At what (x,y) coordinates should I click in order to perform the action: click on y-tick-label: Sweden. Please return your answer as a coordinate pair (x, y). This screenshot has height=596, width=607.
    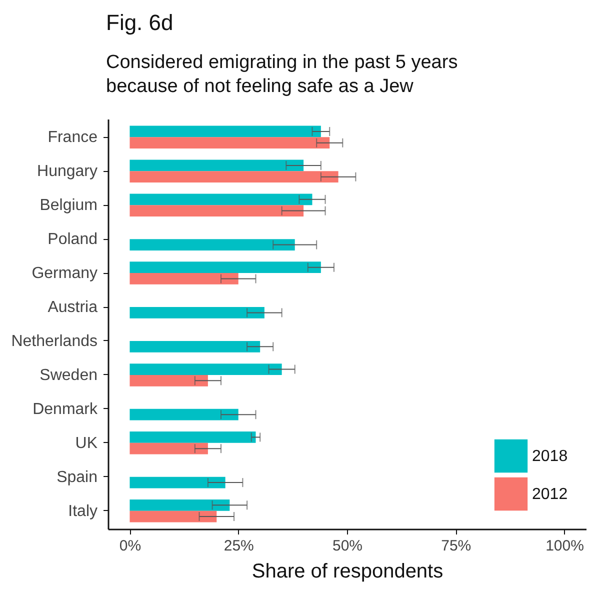
    Looking at the image, I should click on (69, 375).